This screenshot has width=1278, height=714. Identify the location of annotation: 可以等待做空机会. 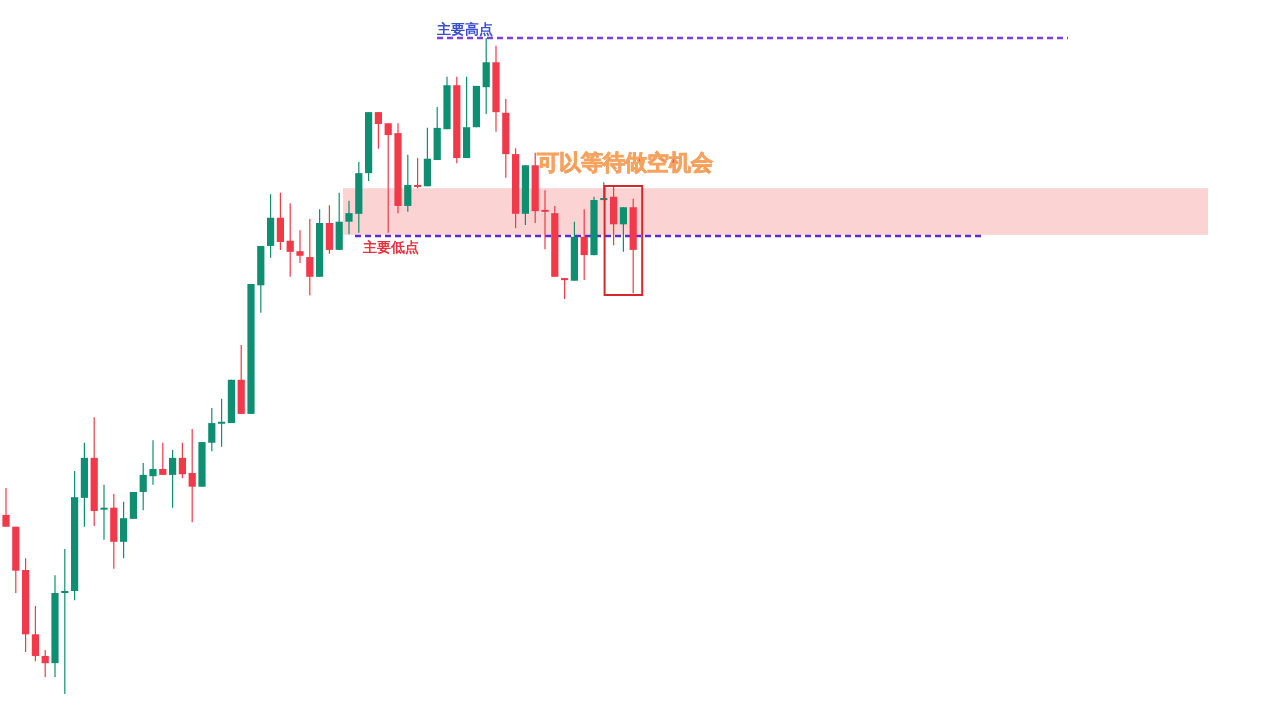
(625, 162).